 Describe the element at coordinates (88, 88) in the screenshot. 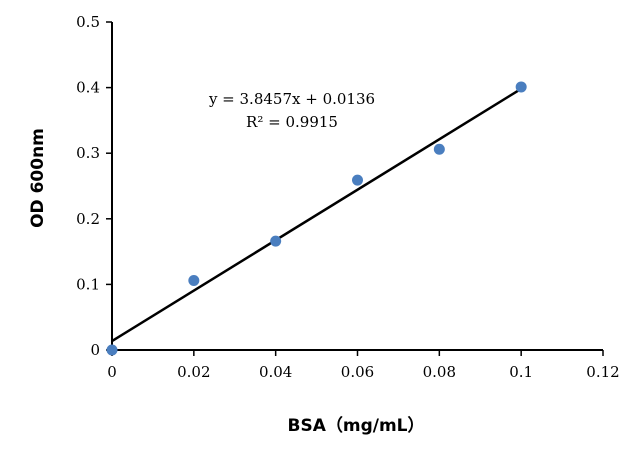

I see `y-tick-label: 0.4` at that location.